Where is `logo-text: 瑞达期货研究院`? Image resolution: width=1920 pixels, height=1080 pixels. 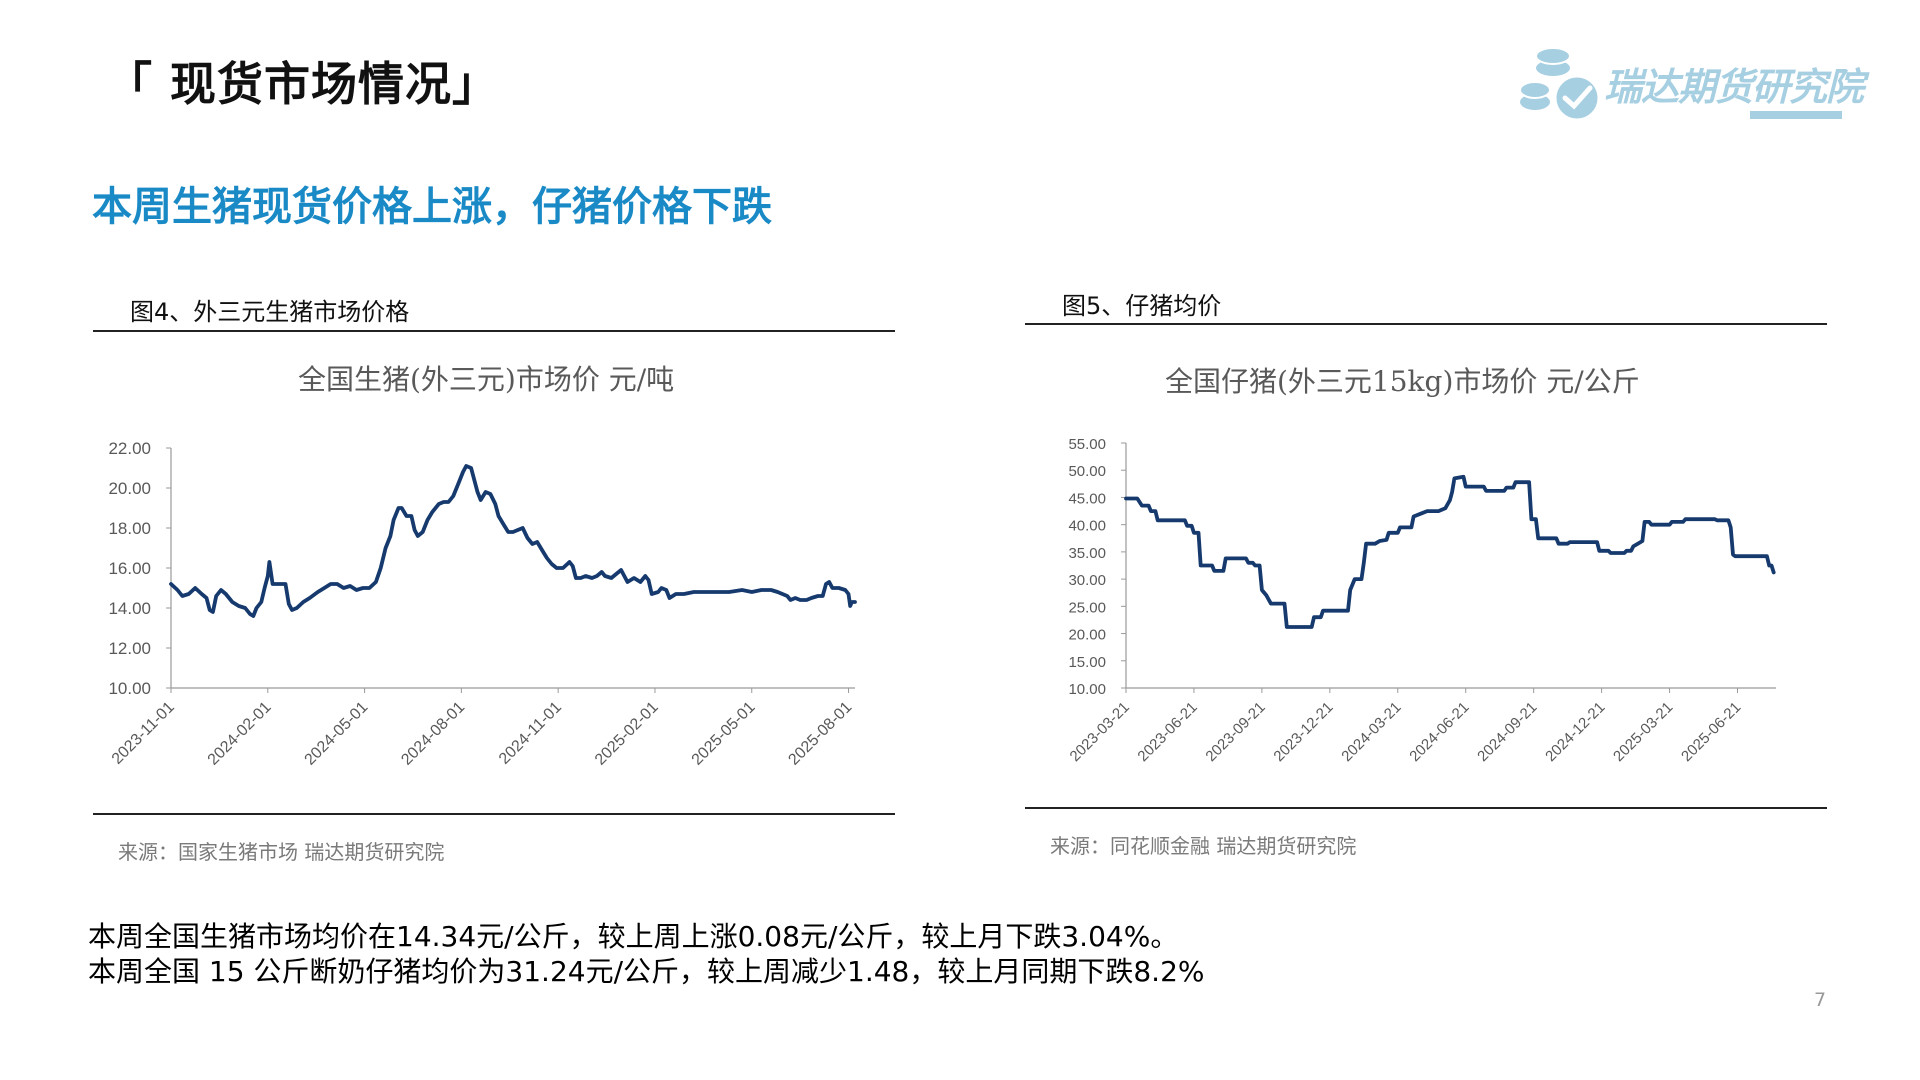
logo-text: 瑞达期货研究院 is located at coordinates (1734, 87).